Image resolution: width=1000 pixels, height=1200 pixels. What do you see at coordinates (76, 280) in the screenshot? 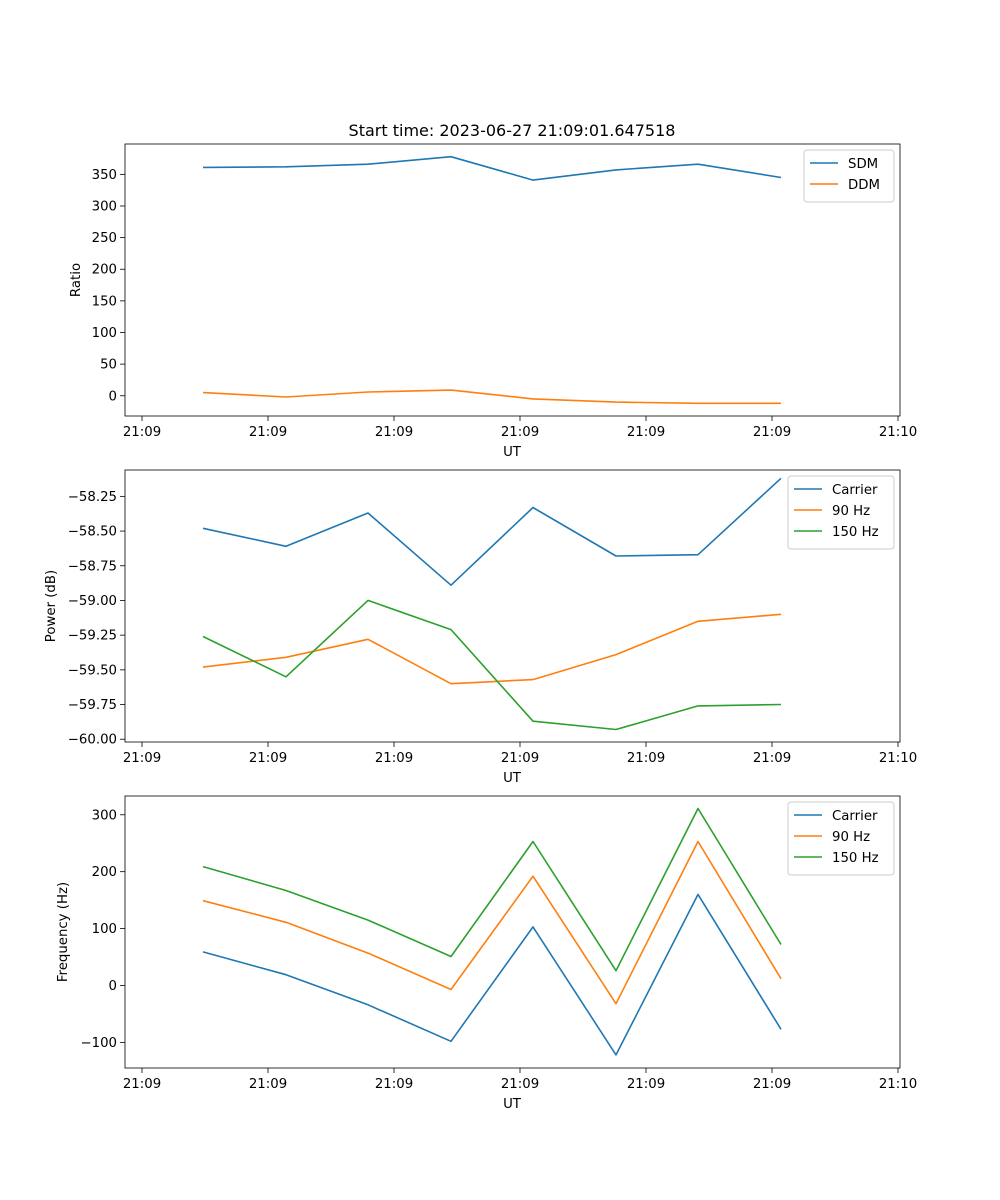
I see `y-axis-label: Ratio` at bounding box center [76, 280].